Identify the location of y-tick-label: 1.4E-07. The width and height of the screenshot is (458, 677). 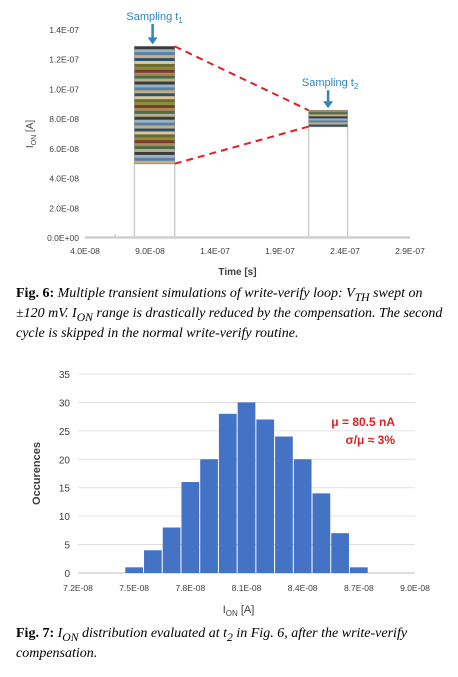
(64, 30).